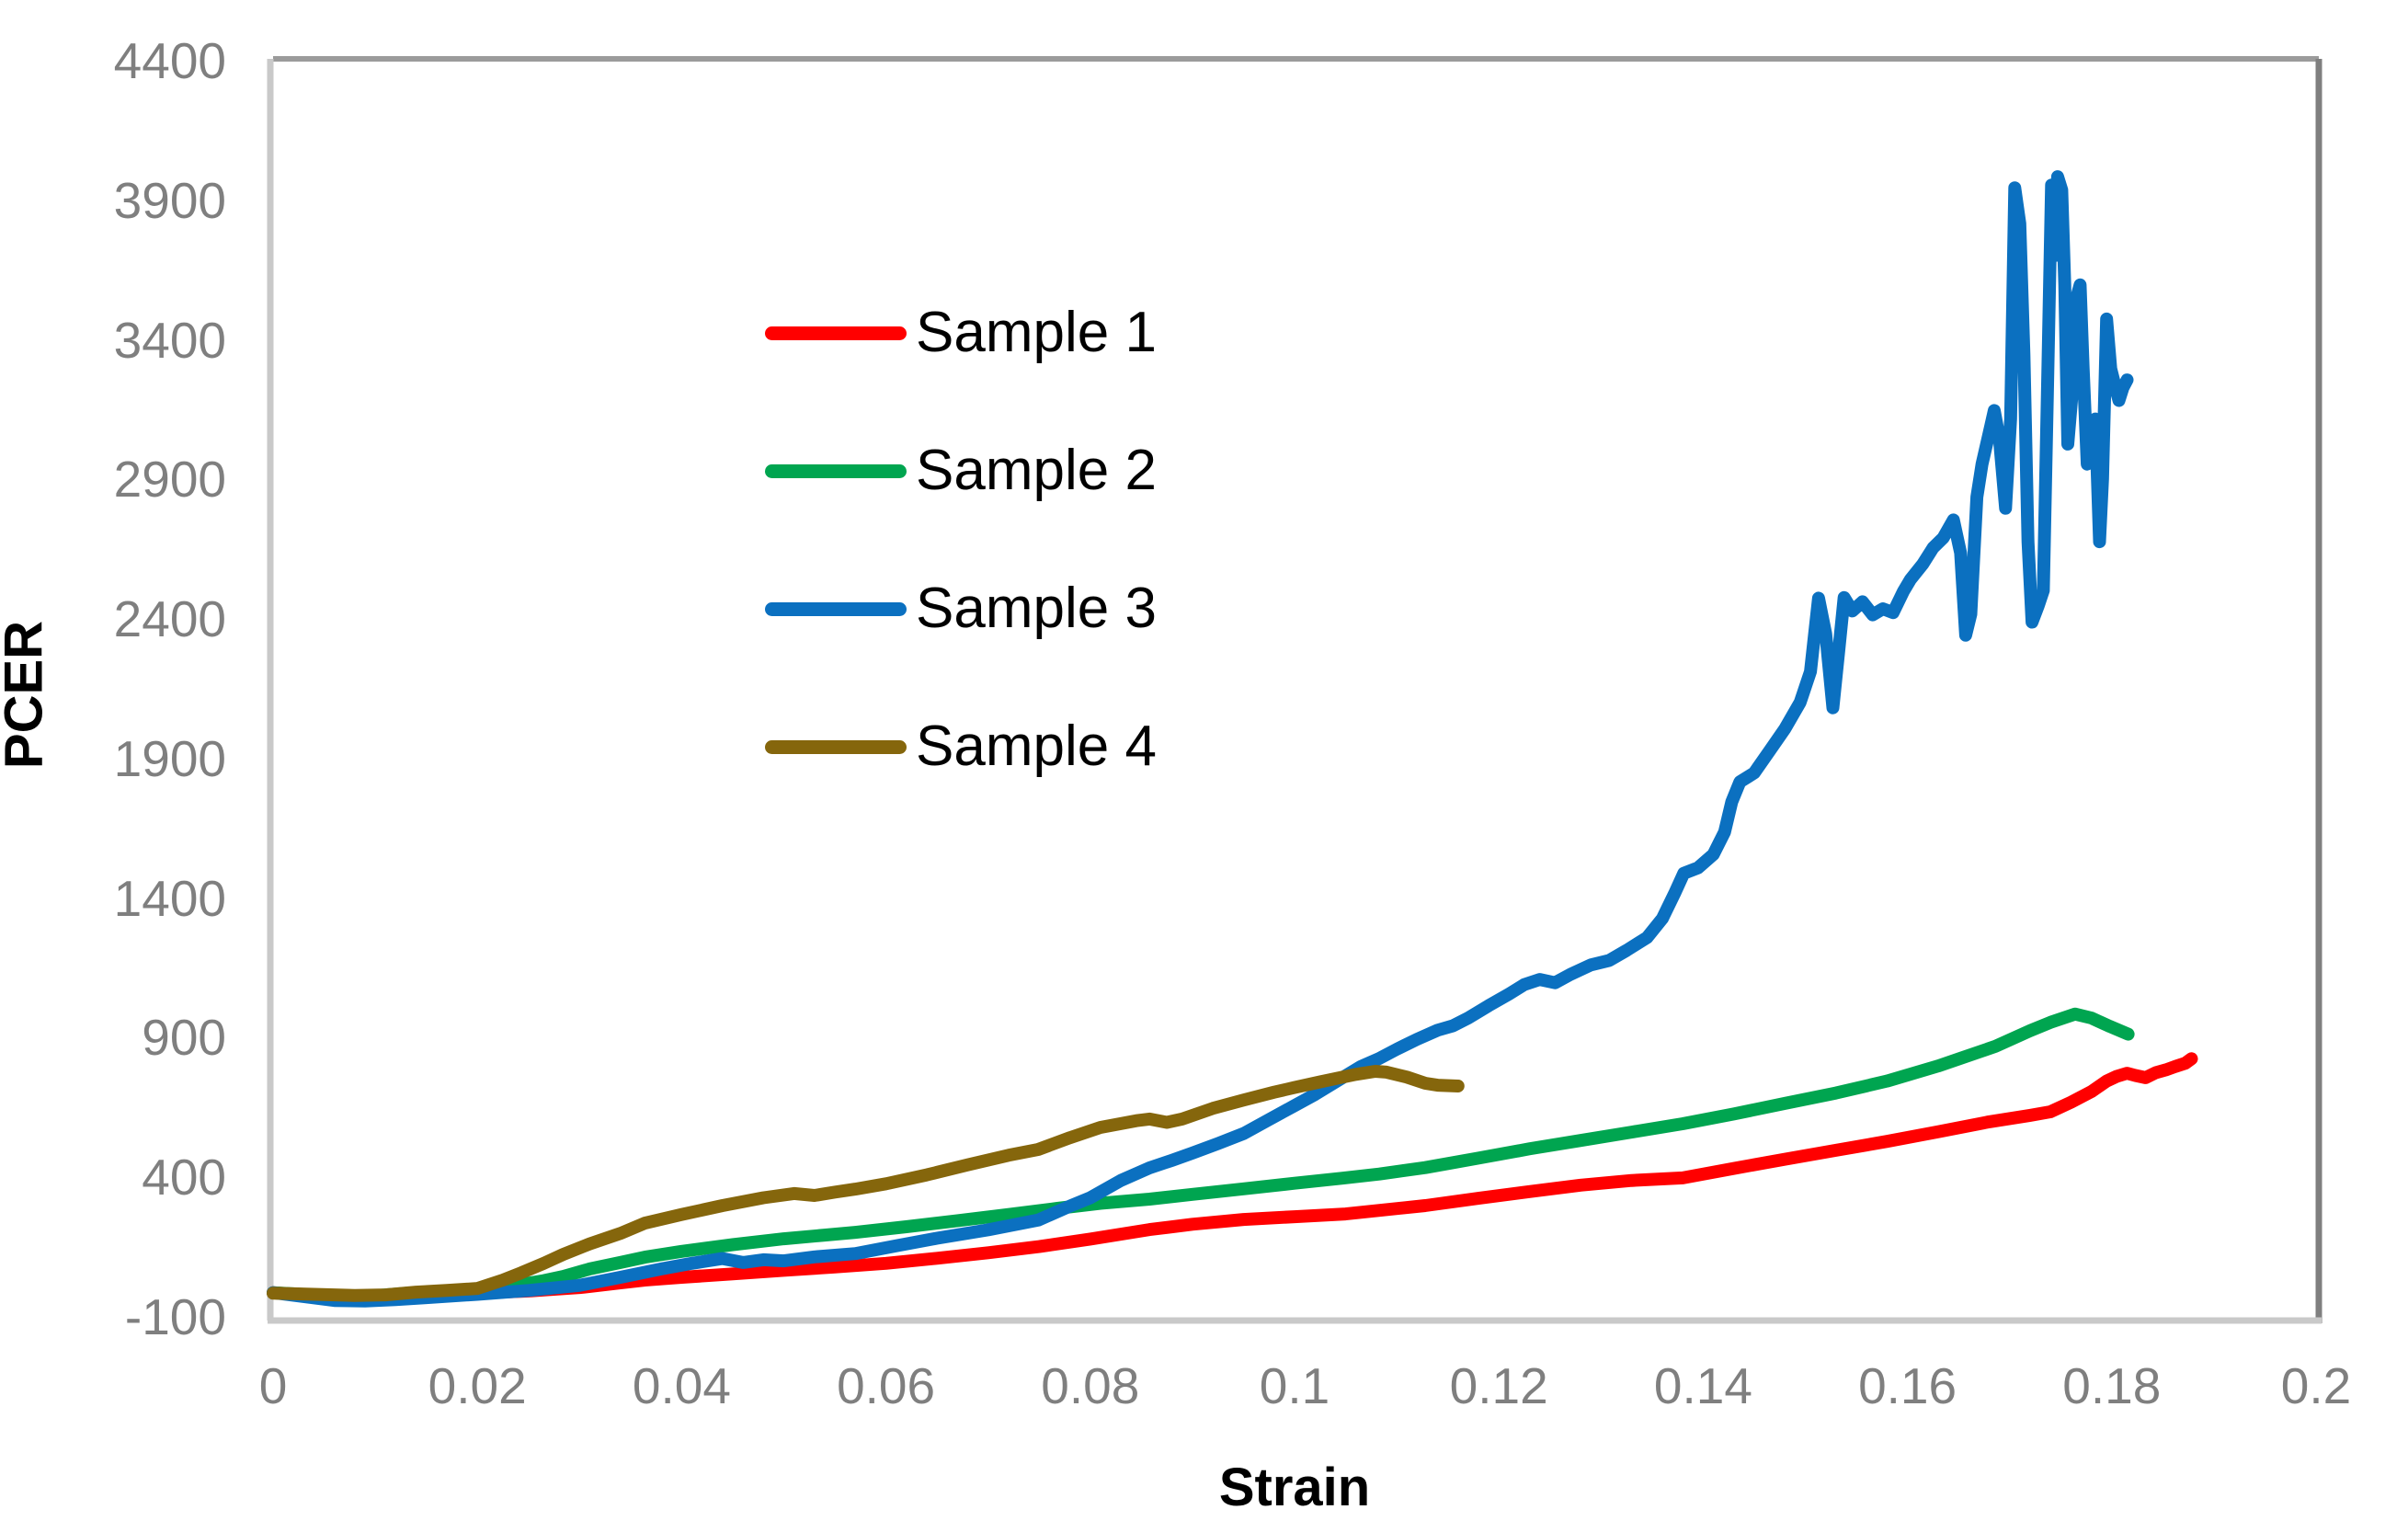 The width and height of the screenshot is (2408, 1521). Describe the element at coordinates (2112, 1385) in the screenshot. I see `x-tick-label: 0.18` at that location.